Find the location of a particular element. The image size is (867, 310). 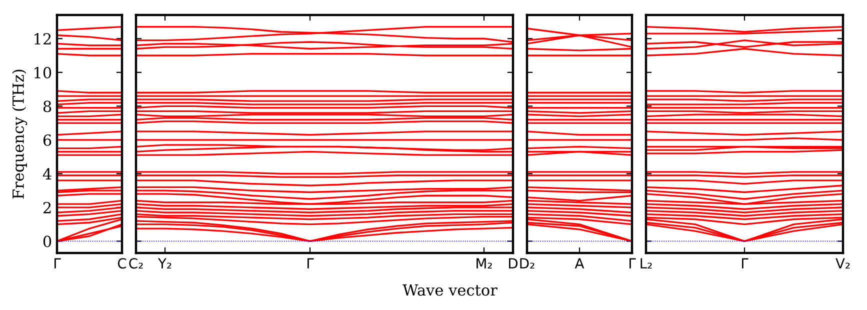

x-tick-label: V₂ is located at coordinates (843, 263).